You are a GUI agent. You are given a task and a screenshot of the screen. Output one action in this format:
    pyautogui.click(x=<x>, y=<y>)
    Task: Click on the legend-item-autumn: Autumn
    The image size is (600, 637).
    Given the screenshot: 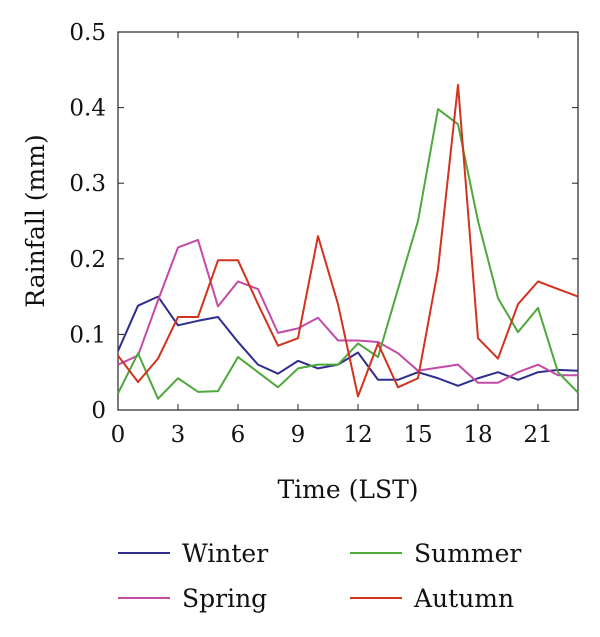 What is the action you would take?
    pyautogui.click(x=432, y=598)
    